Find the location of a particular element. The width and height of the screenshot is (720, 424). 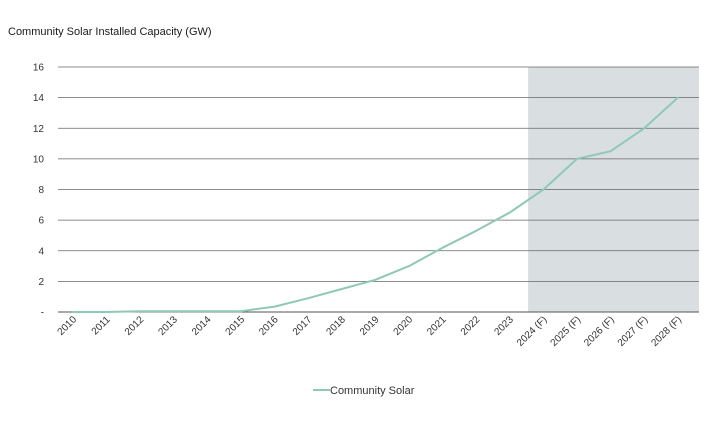

chart-title: Community Solar Installed Capacity (GW) is located at coordinates (110, 32).